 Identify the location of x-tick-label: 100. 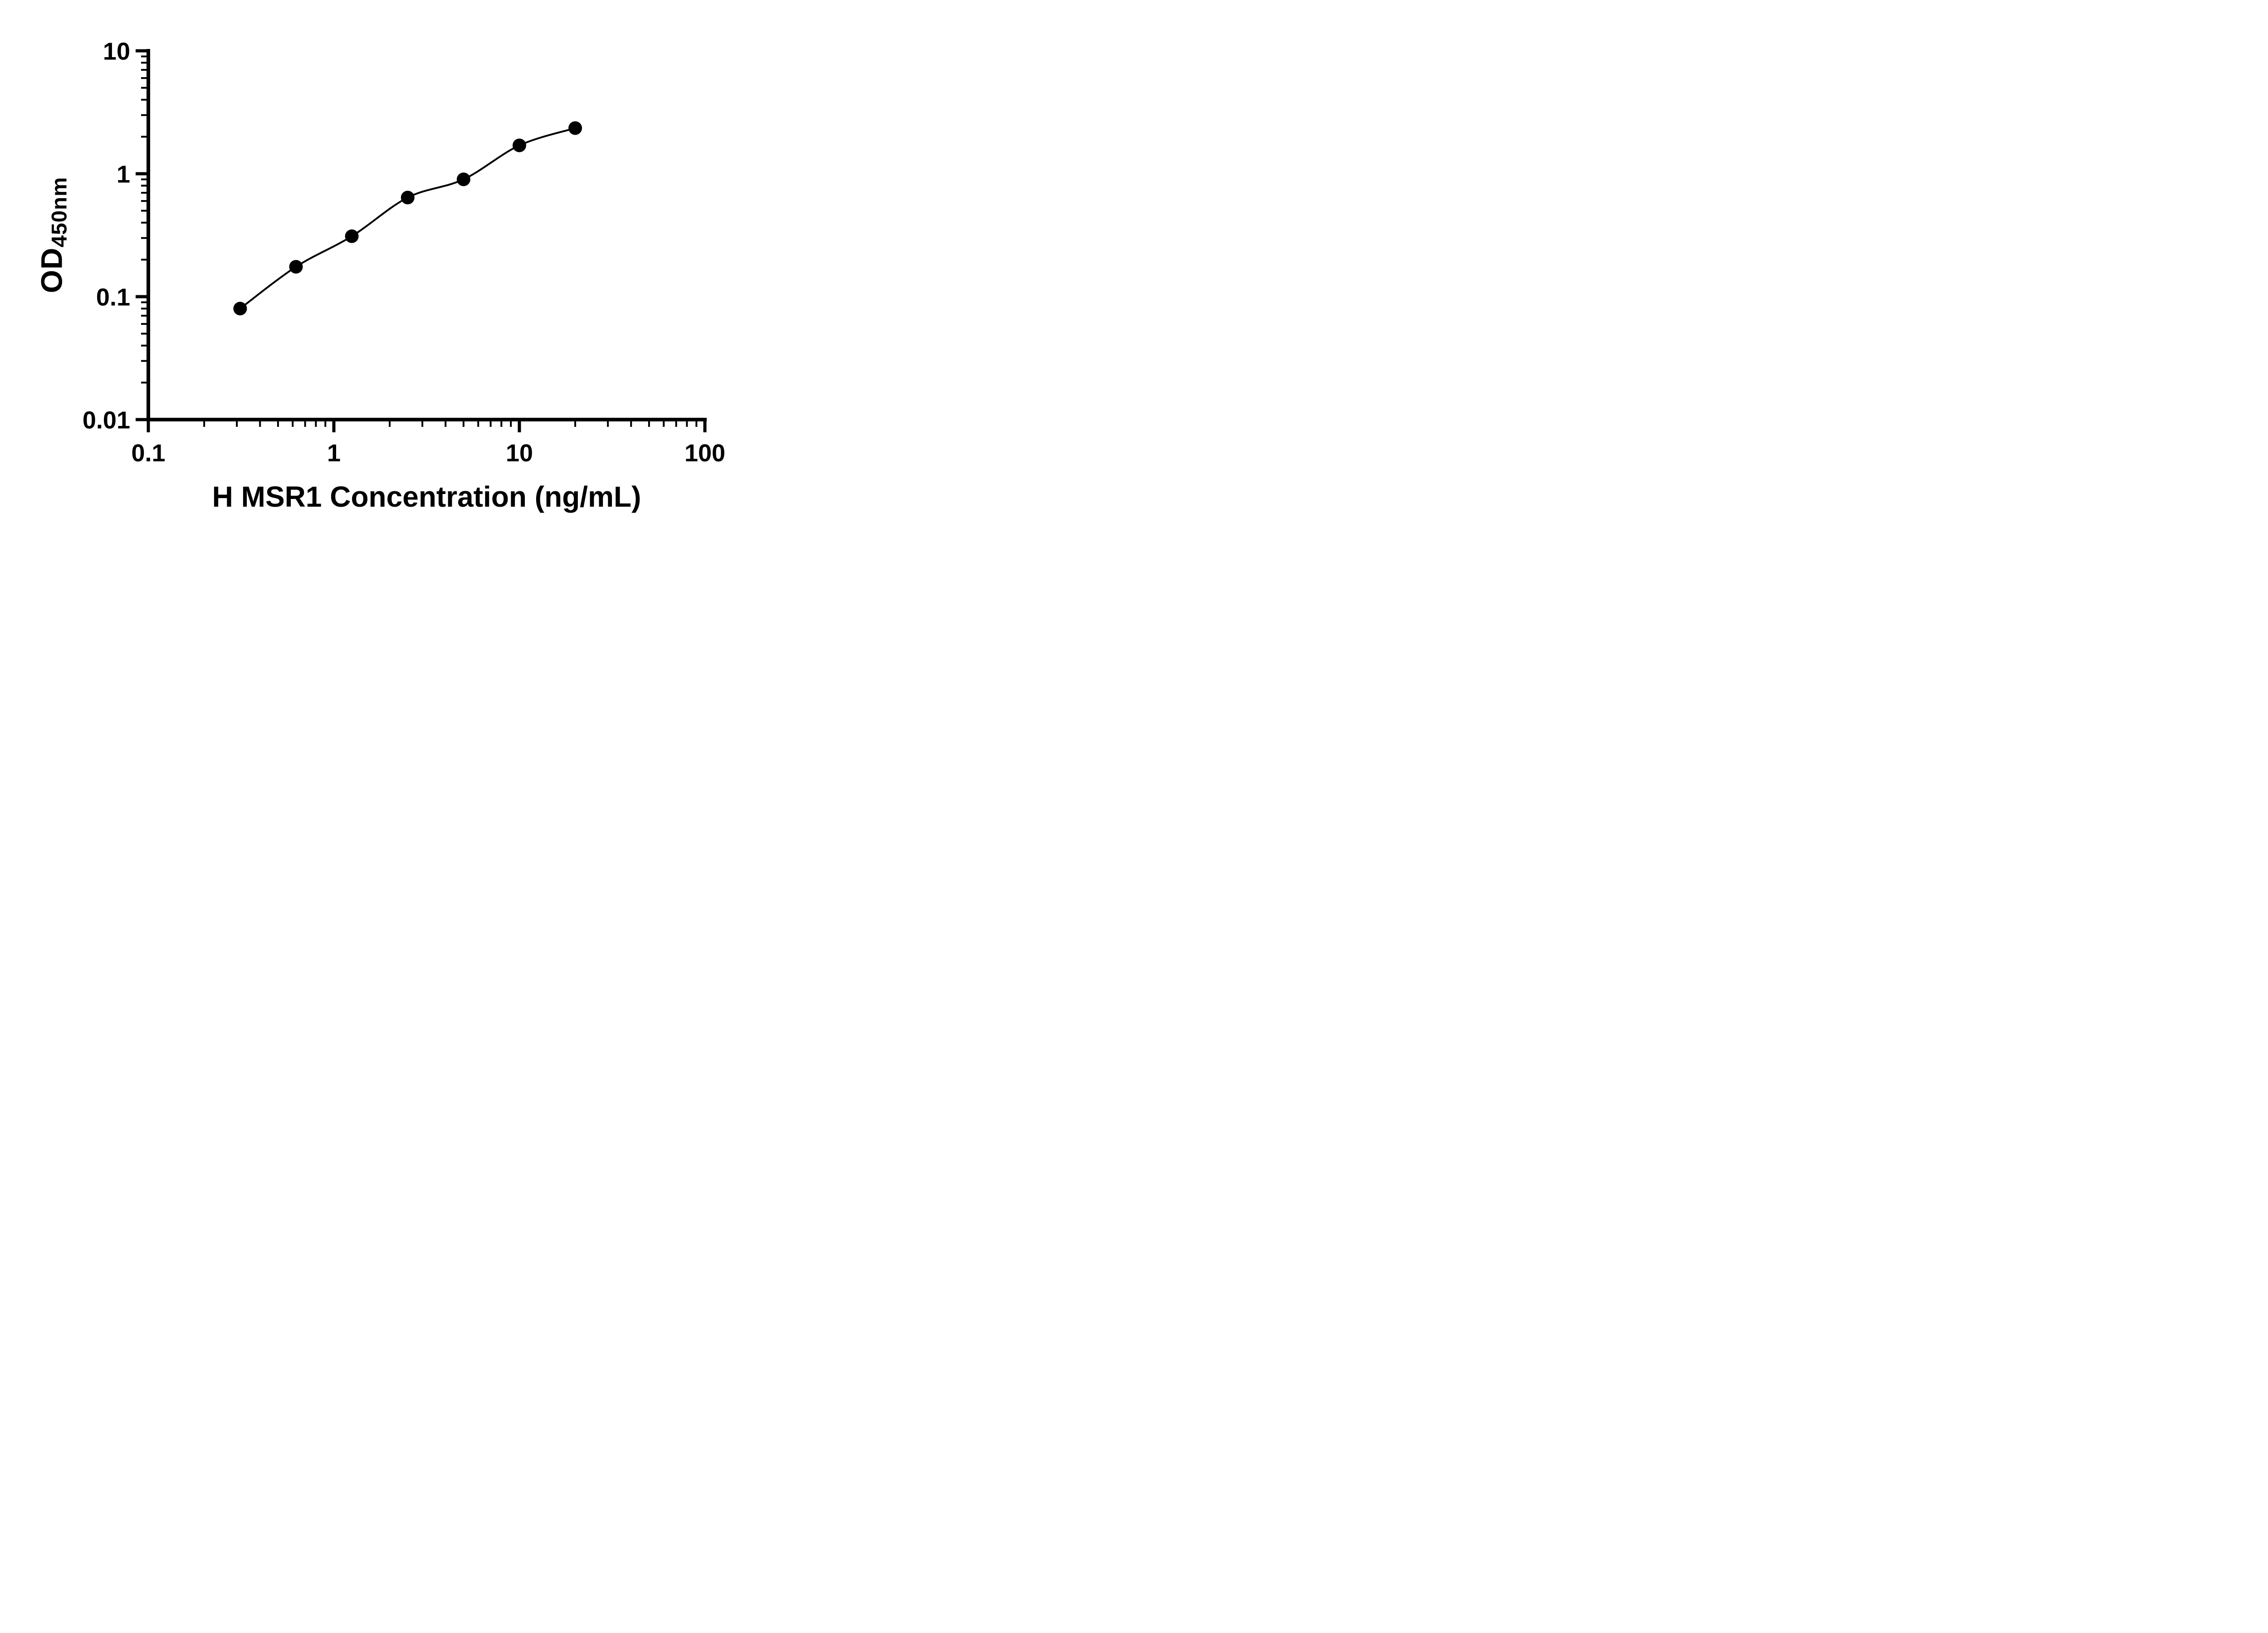
(704, 453).